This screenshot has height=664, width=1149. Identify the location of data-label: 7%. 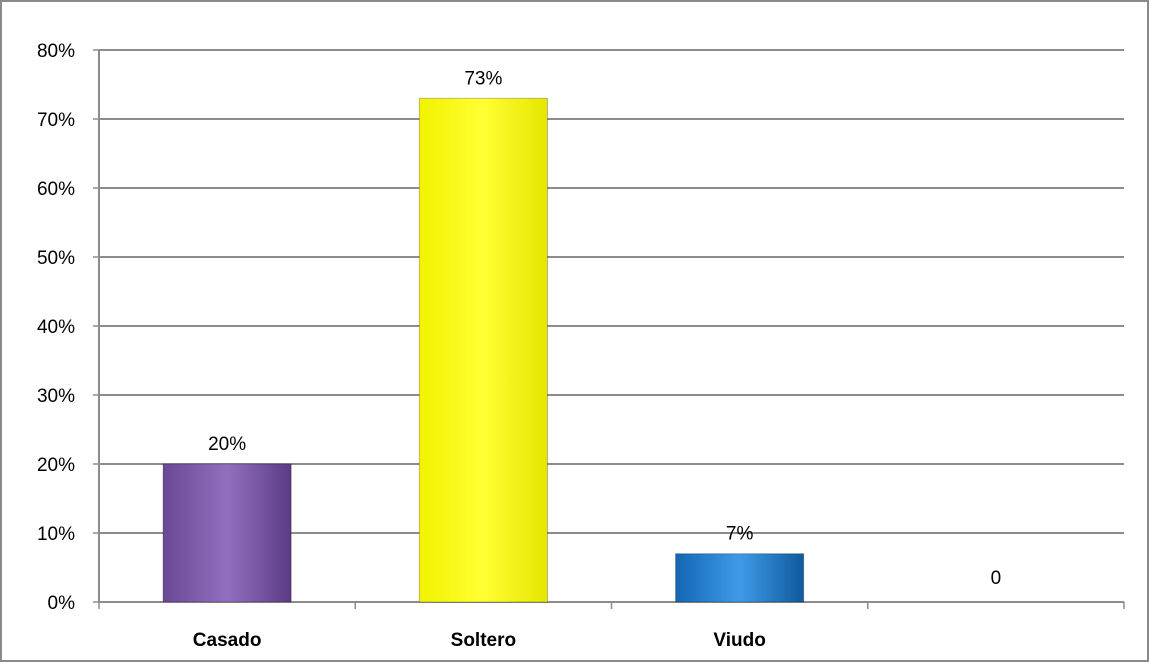
(740, 534).